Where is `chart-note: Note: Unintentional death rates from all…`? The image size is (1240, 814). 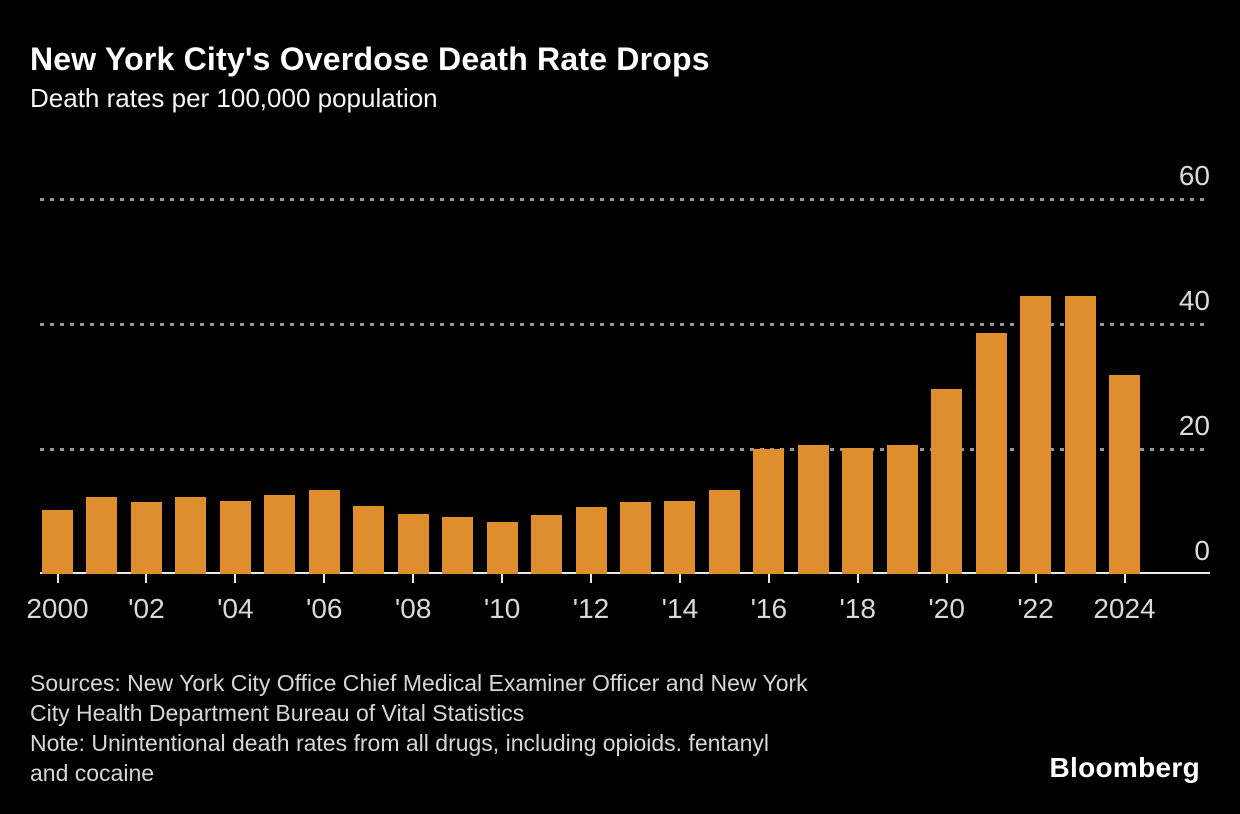 chart-note: Note: Unintentional death rates from all… is located at coordinates (399, 758).